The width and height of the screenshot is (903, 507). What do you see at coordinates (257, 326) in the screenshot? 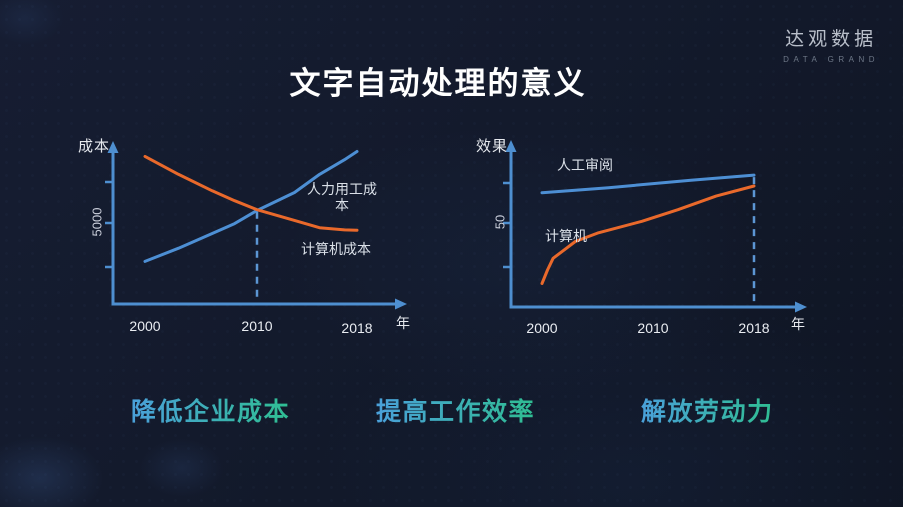
I see `left-chart-x-tick-2010: 2010` at bounding box center [257, 326].